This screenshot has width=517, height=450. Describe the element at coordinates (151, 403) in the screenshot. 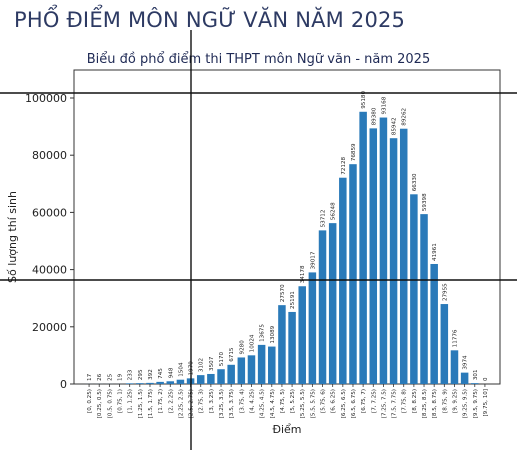

I see `x-tick-label: [1.5, 1.75)` at that location.